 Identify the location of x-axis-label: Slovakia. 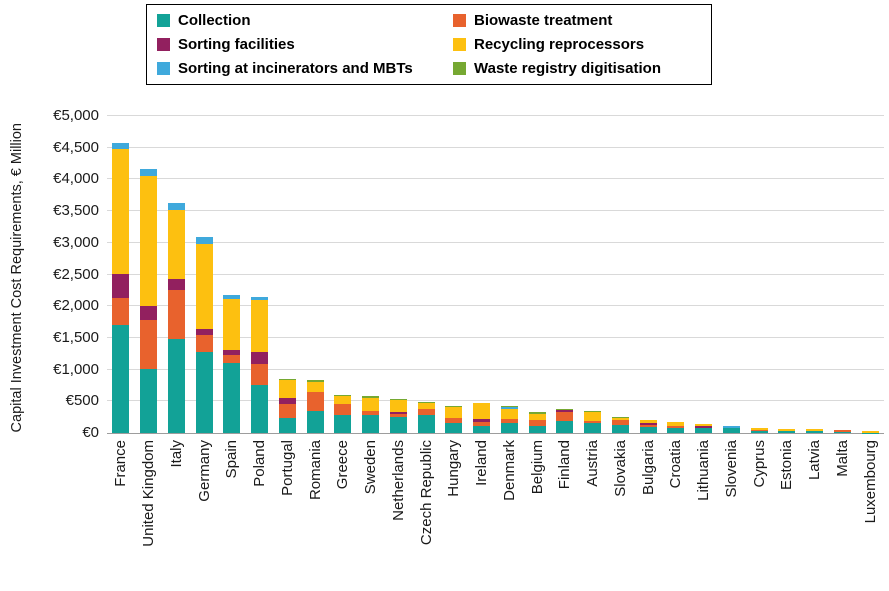
(620, 468).